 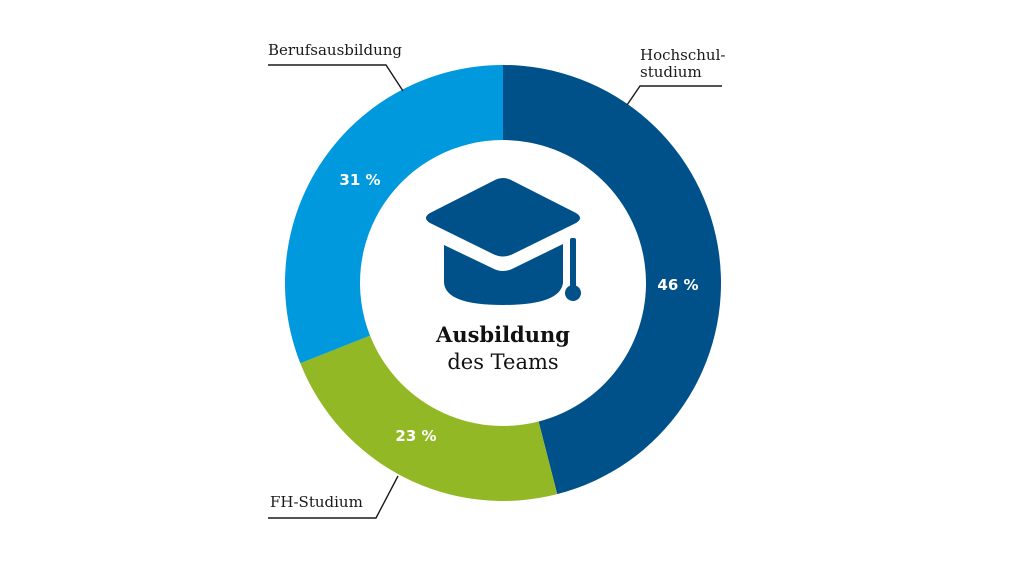 I want to click on slice-berufsausbildung, so click(x=393, y=214).